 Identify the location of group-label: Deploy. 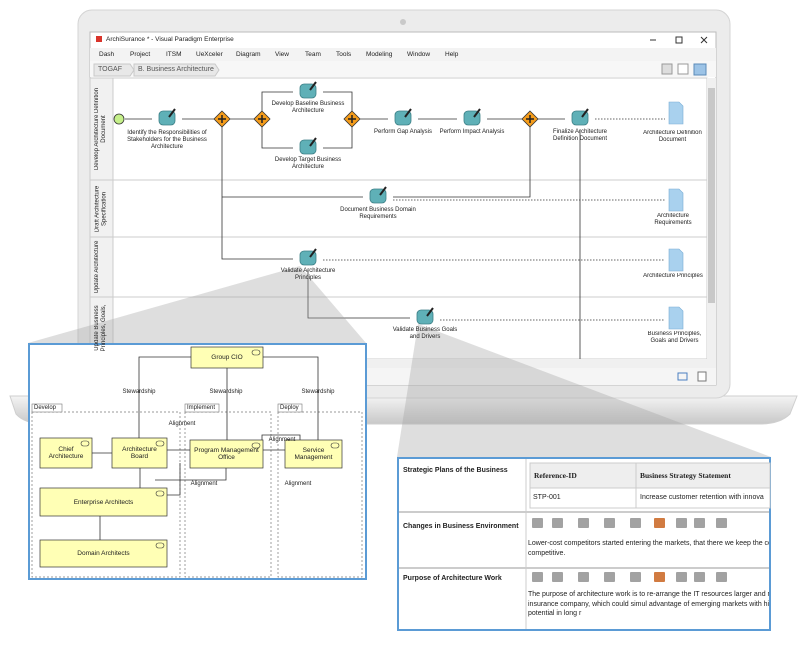
(289, 408).